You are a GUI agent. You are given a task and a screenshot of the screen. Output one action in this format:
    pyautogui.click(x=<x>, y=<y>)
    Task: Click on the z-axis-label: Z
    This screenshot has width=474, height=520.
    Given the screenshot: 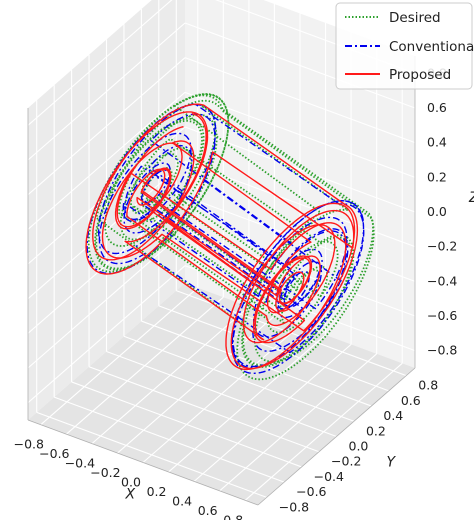 What is the action you would take?
    pyautogui.click(x=471, y=198)
    